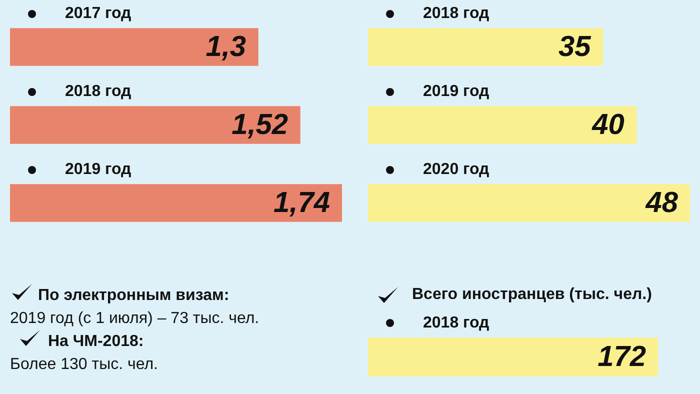  Describe the element at coordinates (260, 125) in the screenshot. I see `data-label: 1,52` at that location.